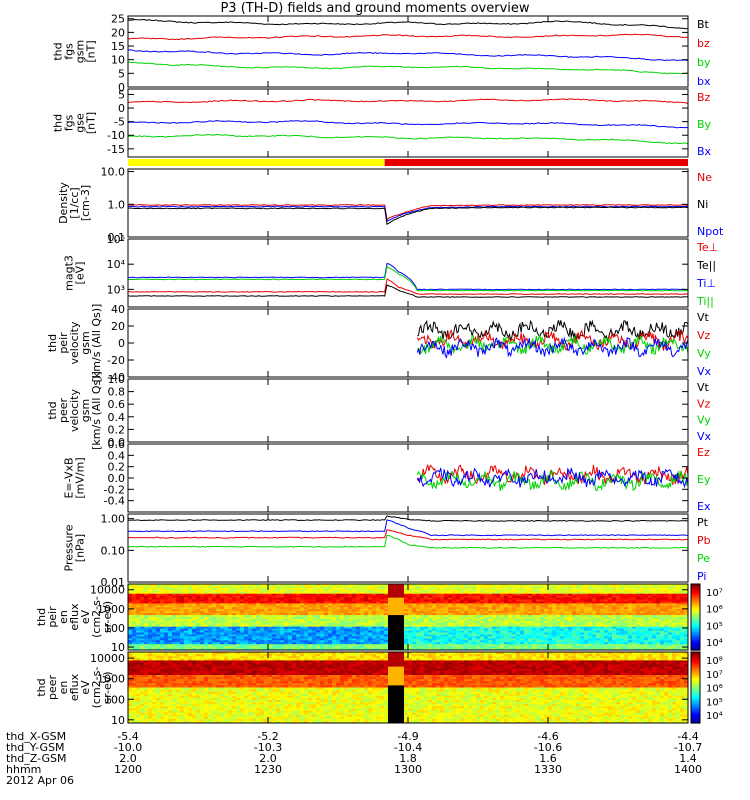 The height and width of the screenshot is (800, 750). What do you see at coordinates (704, 124) in the screenshot?
I see `legend-By: By` at bounding box center [704, 124].